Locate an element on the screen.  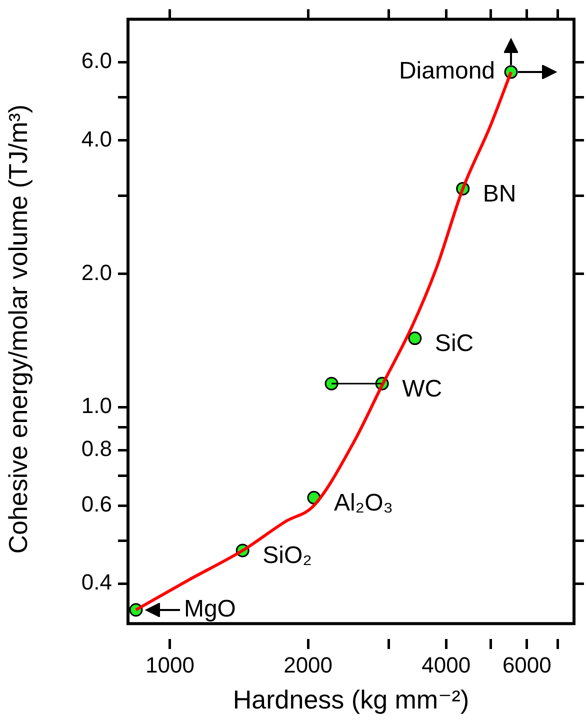
y-tick-label: 6.0 is located at coordinates (96, 61).